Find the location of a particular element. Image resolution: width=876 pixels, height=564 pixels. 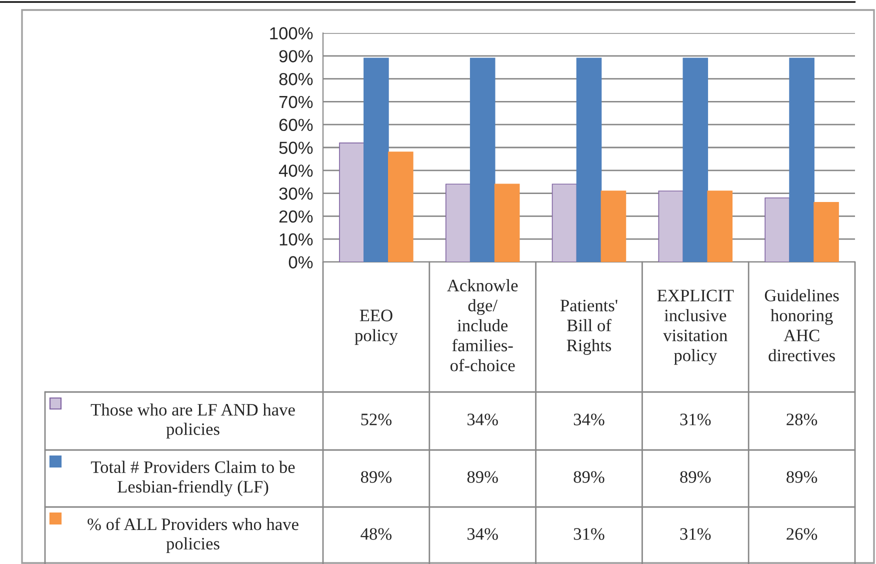

legend-label: Total # Providers Claim to be Lesbian-friendly (LF) is located at coordinates (192, 478).